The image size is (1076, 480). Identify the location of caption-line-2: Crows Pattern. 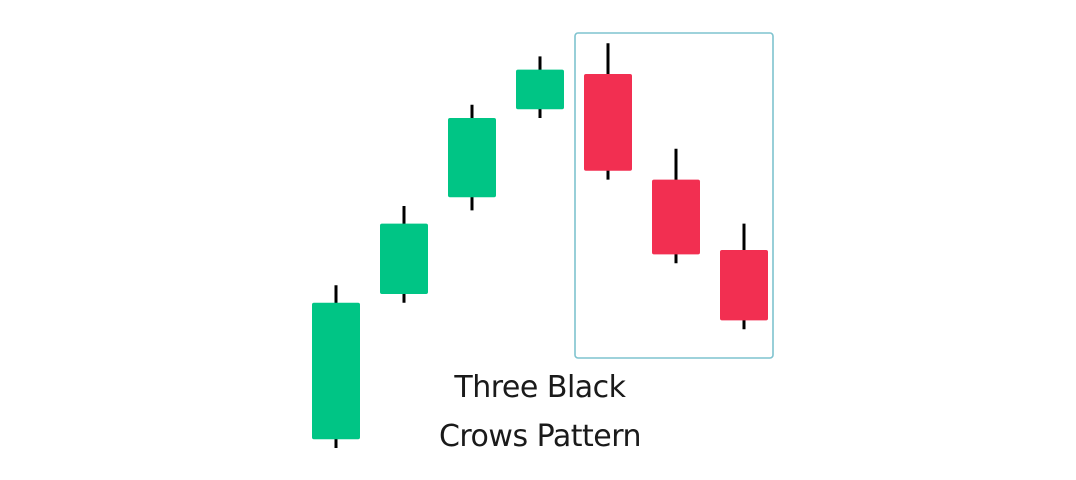
(540, 436).